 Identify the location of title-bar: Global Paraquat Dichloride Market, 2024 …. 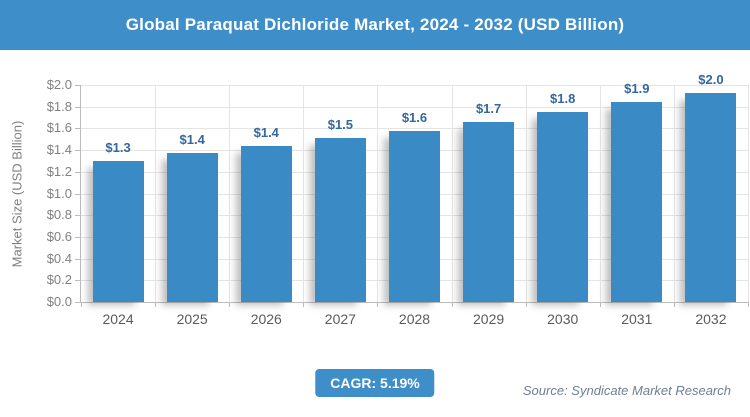
(375, 25).